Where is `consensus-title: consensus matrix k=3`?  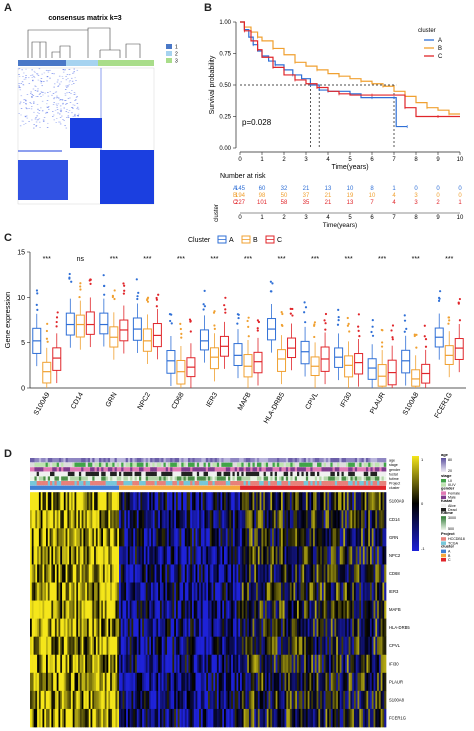
consensus-title: consensus matrix k=3 is located at coordinates (84, 18).